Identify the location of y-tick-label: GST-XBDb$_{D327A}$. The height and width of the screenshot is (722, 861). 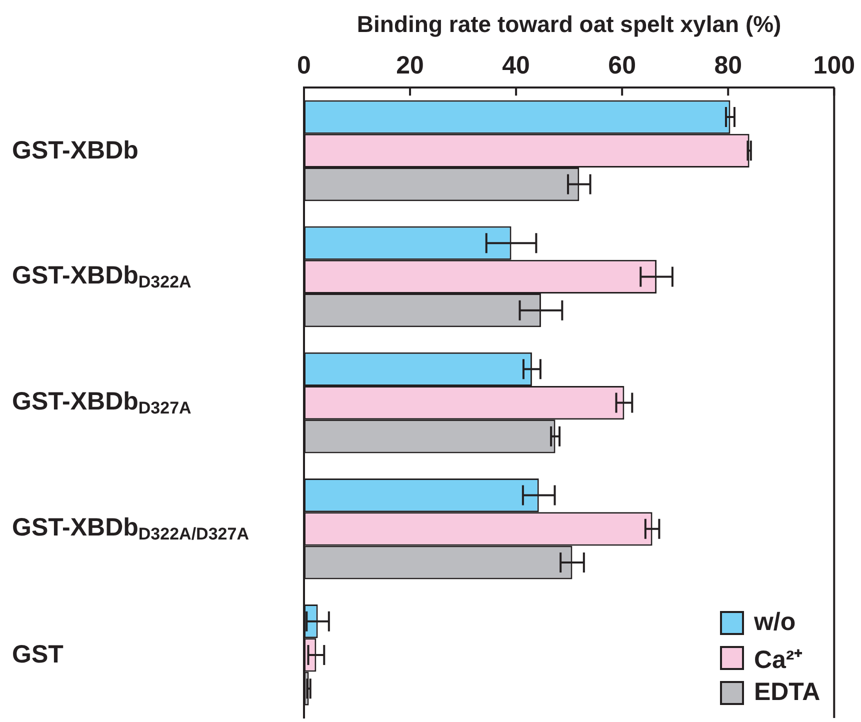
(102, 402).